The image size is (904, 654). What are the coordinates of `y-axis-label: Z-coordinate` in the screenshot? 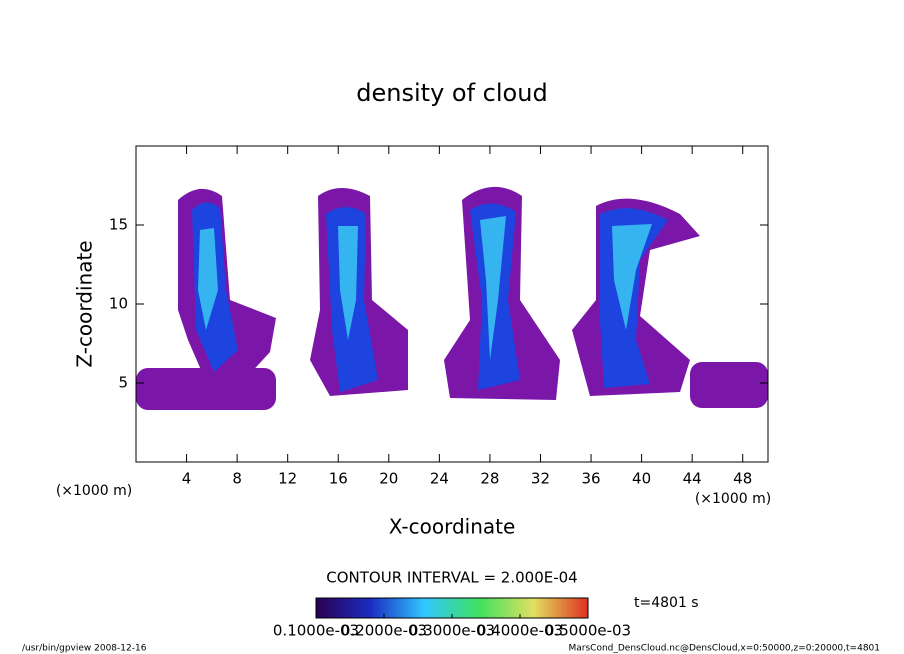 It's located at (85, 303).